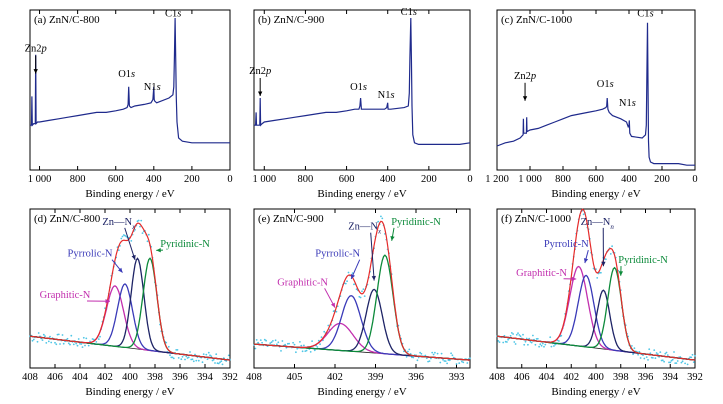 The image size is (723, 404). Describe the element at coordinates (598, 224) in the screenshot. I see `component-label: Zn—Nn` at that location.